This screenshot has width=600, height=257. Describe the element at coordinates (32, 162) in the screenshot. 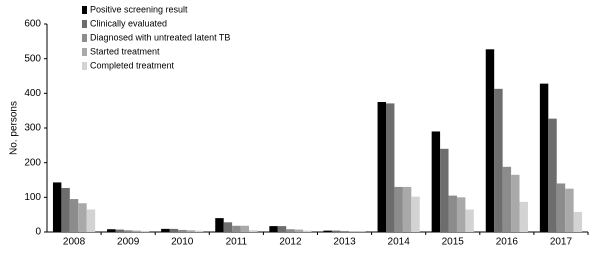

I see `y-tick-label: 200` at that location.